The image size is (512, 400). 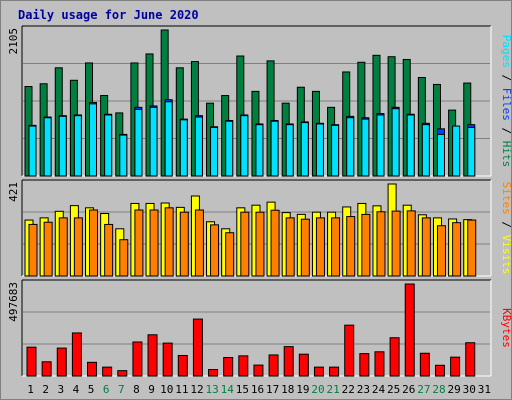 What do you see at coordinates (106, 389) in the screenshot?
I see `x-tick-label-day-6: 6` at bounding box center [106, 389].